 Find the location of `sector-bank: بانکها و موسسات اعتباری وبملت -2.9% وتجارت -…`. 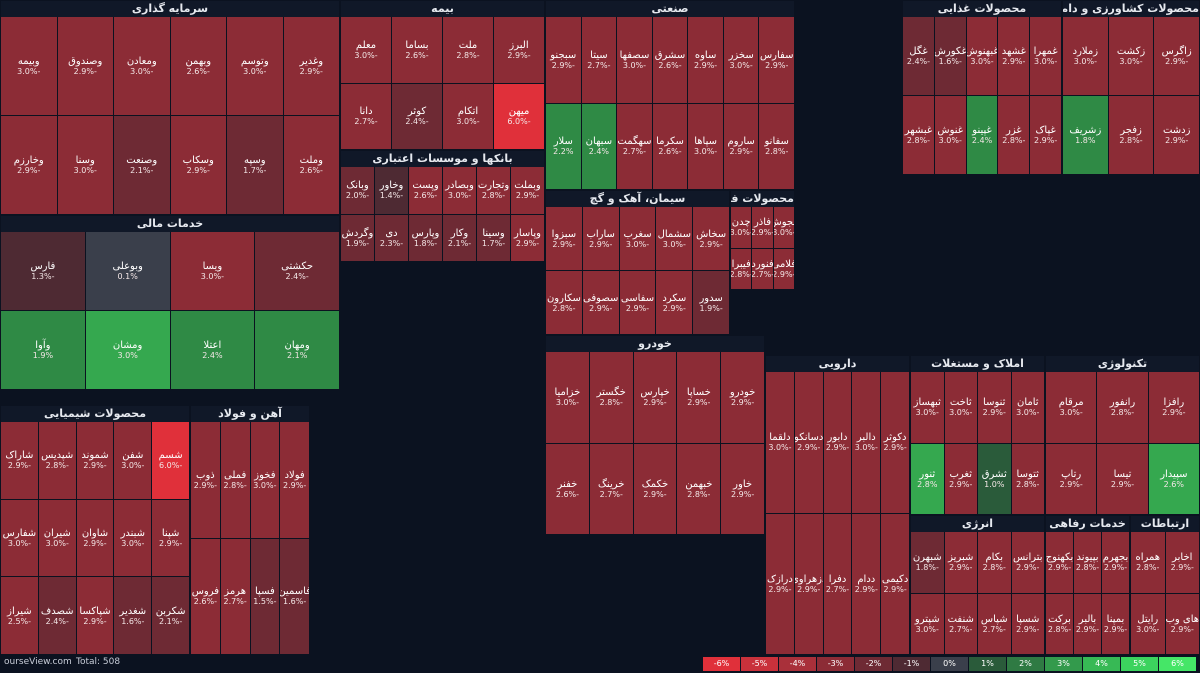

sector-bank: بانکها و موسسات اعتباری وبملت -2.9% وتجارت -… is located at coordinates (442, 206).